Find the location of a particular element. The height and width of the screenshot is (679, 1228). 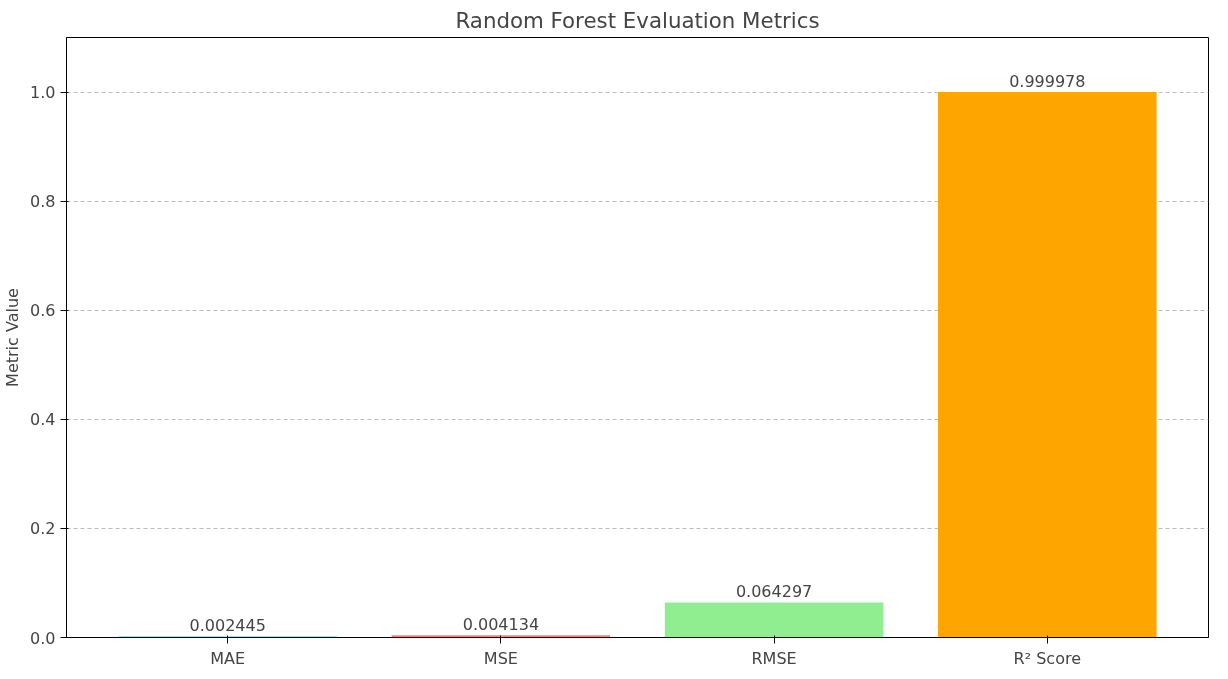

y-tick-label: 0.2 is located at coordinates (43, 529).